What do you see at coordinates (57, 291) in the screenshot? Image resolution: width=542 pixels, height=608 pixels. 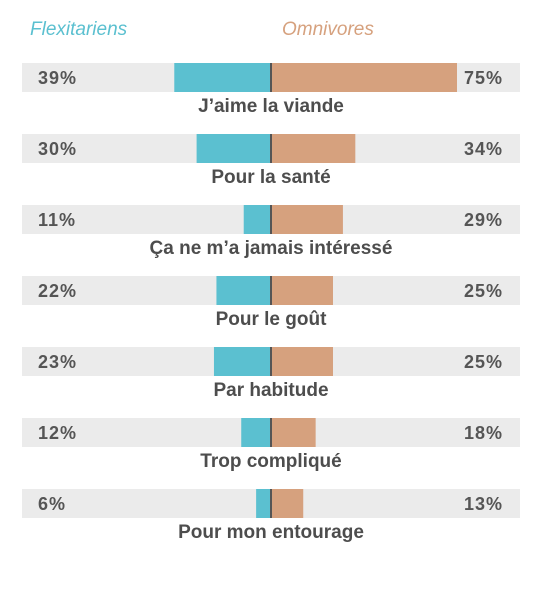 I see `value-label-flexitariens: 22%` at bounding box center [57, 291].